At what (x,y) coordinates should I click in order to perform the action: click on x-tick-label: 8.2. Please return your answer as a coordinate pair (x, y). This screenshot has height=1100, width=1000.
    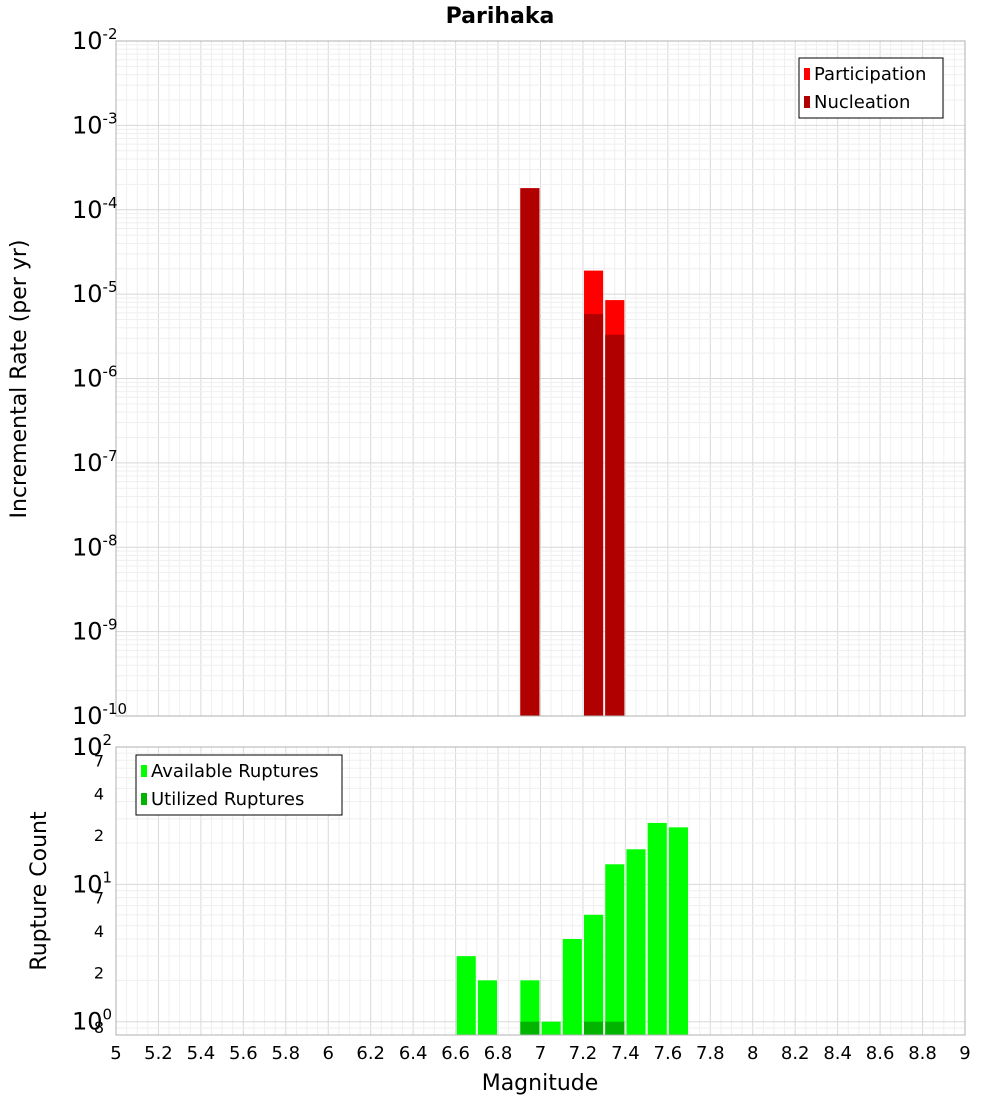
    Looking at the image, I should click on (795, 1053).